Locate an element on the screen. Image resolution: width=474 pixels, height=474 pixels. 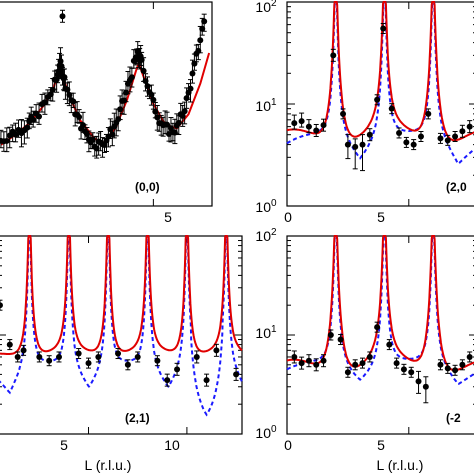
y-tick-label: 101 is located at coordinates (266, 332).